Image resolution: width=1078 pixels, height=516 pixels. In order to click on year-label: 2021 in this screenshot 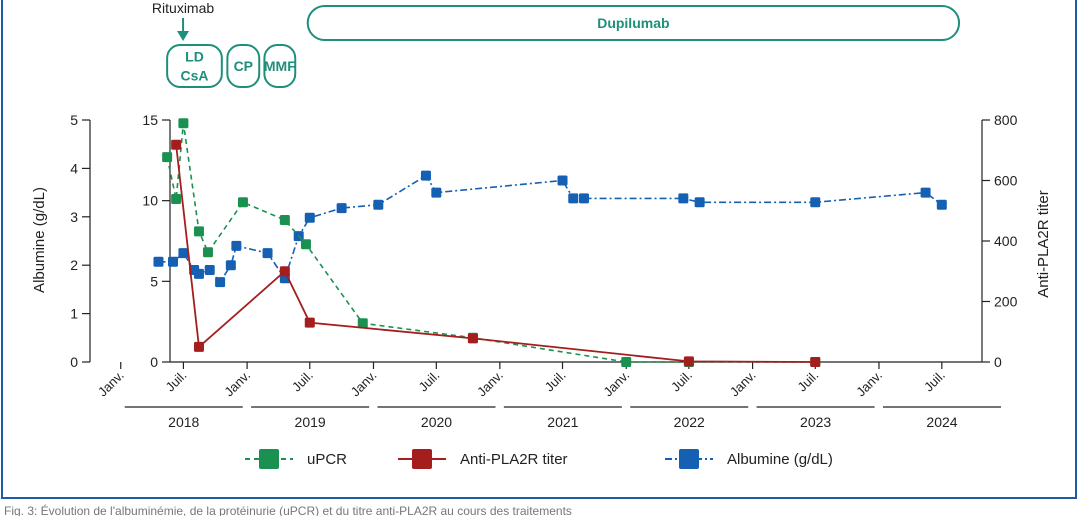, I will do `click(562, 422)`.